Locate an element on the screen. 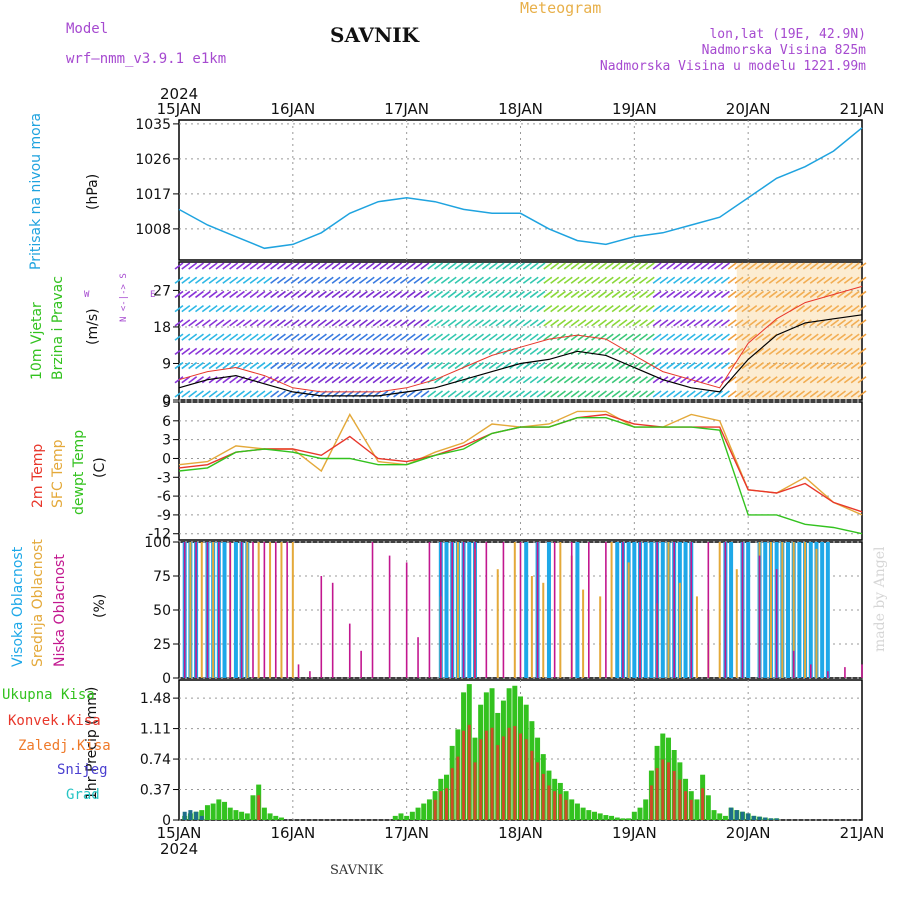 The width and height of the screenshot is (900, 900). y-tick-label: 0 is located at coordinates (166, 821).